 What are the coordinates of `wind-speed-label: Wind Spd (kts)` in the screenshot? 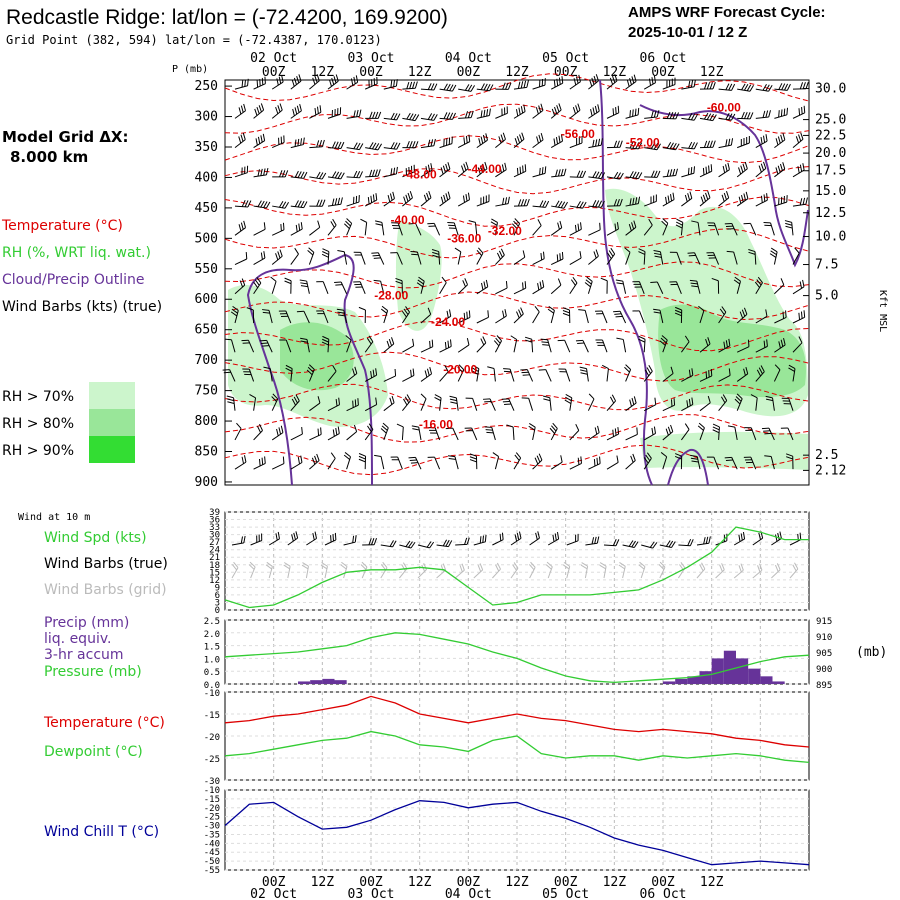 It's located at (95, 538).